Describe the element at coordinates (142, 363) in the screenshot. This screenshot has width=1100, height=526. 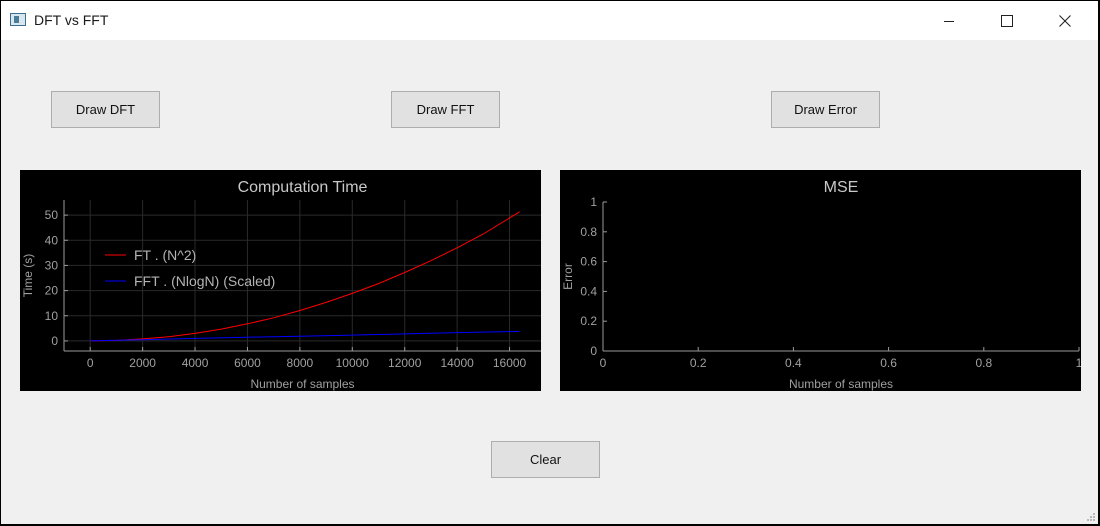
I see `x-tick-label: 2000` at that location.